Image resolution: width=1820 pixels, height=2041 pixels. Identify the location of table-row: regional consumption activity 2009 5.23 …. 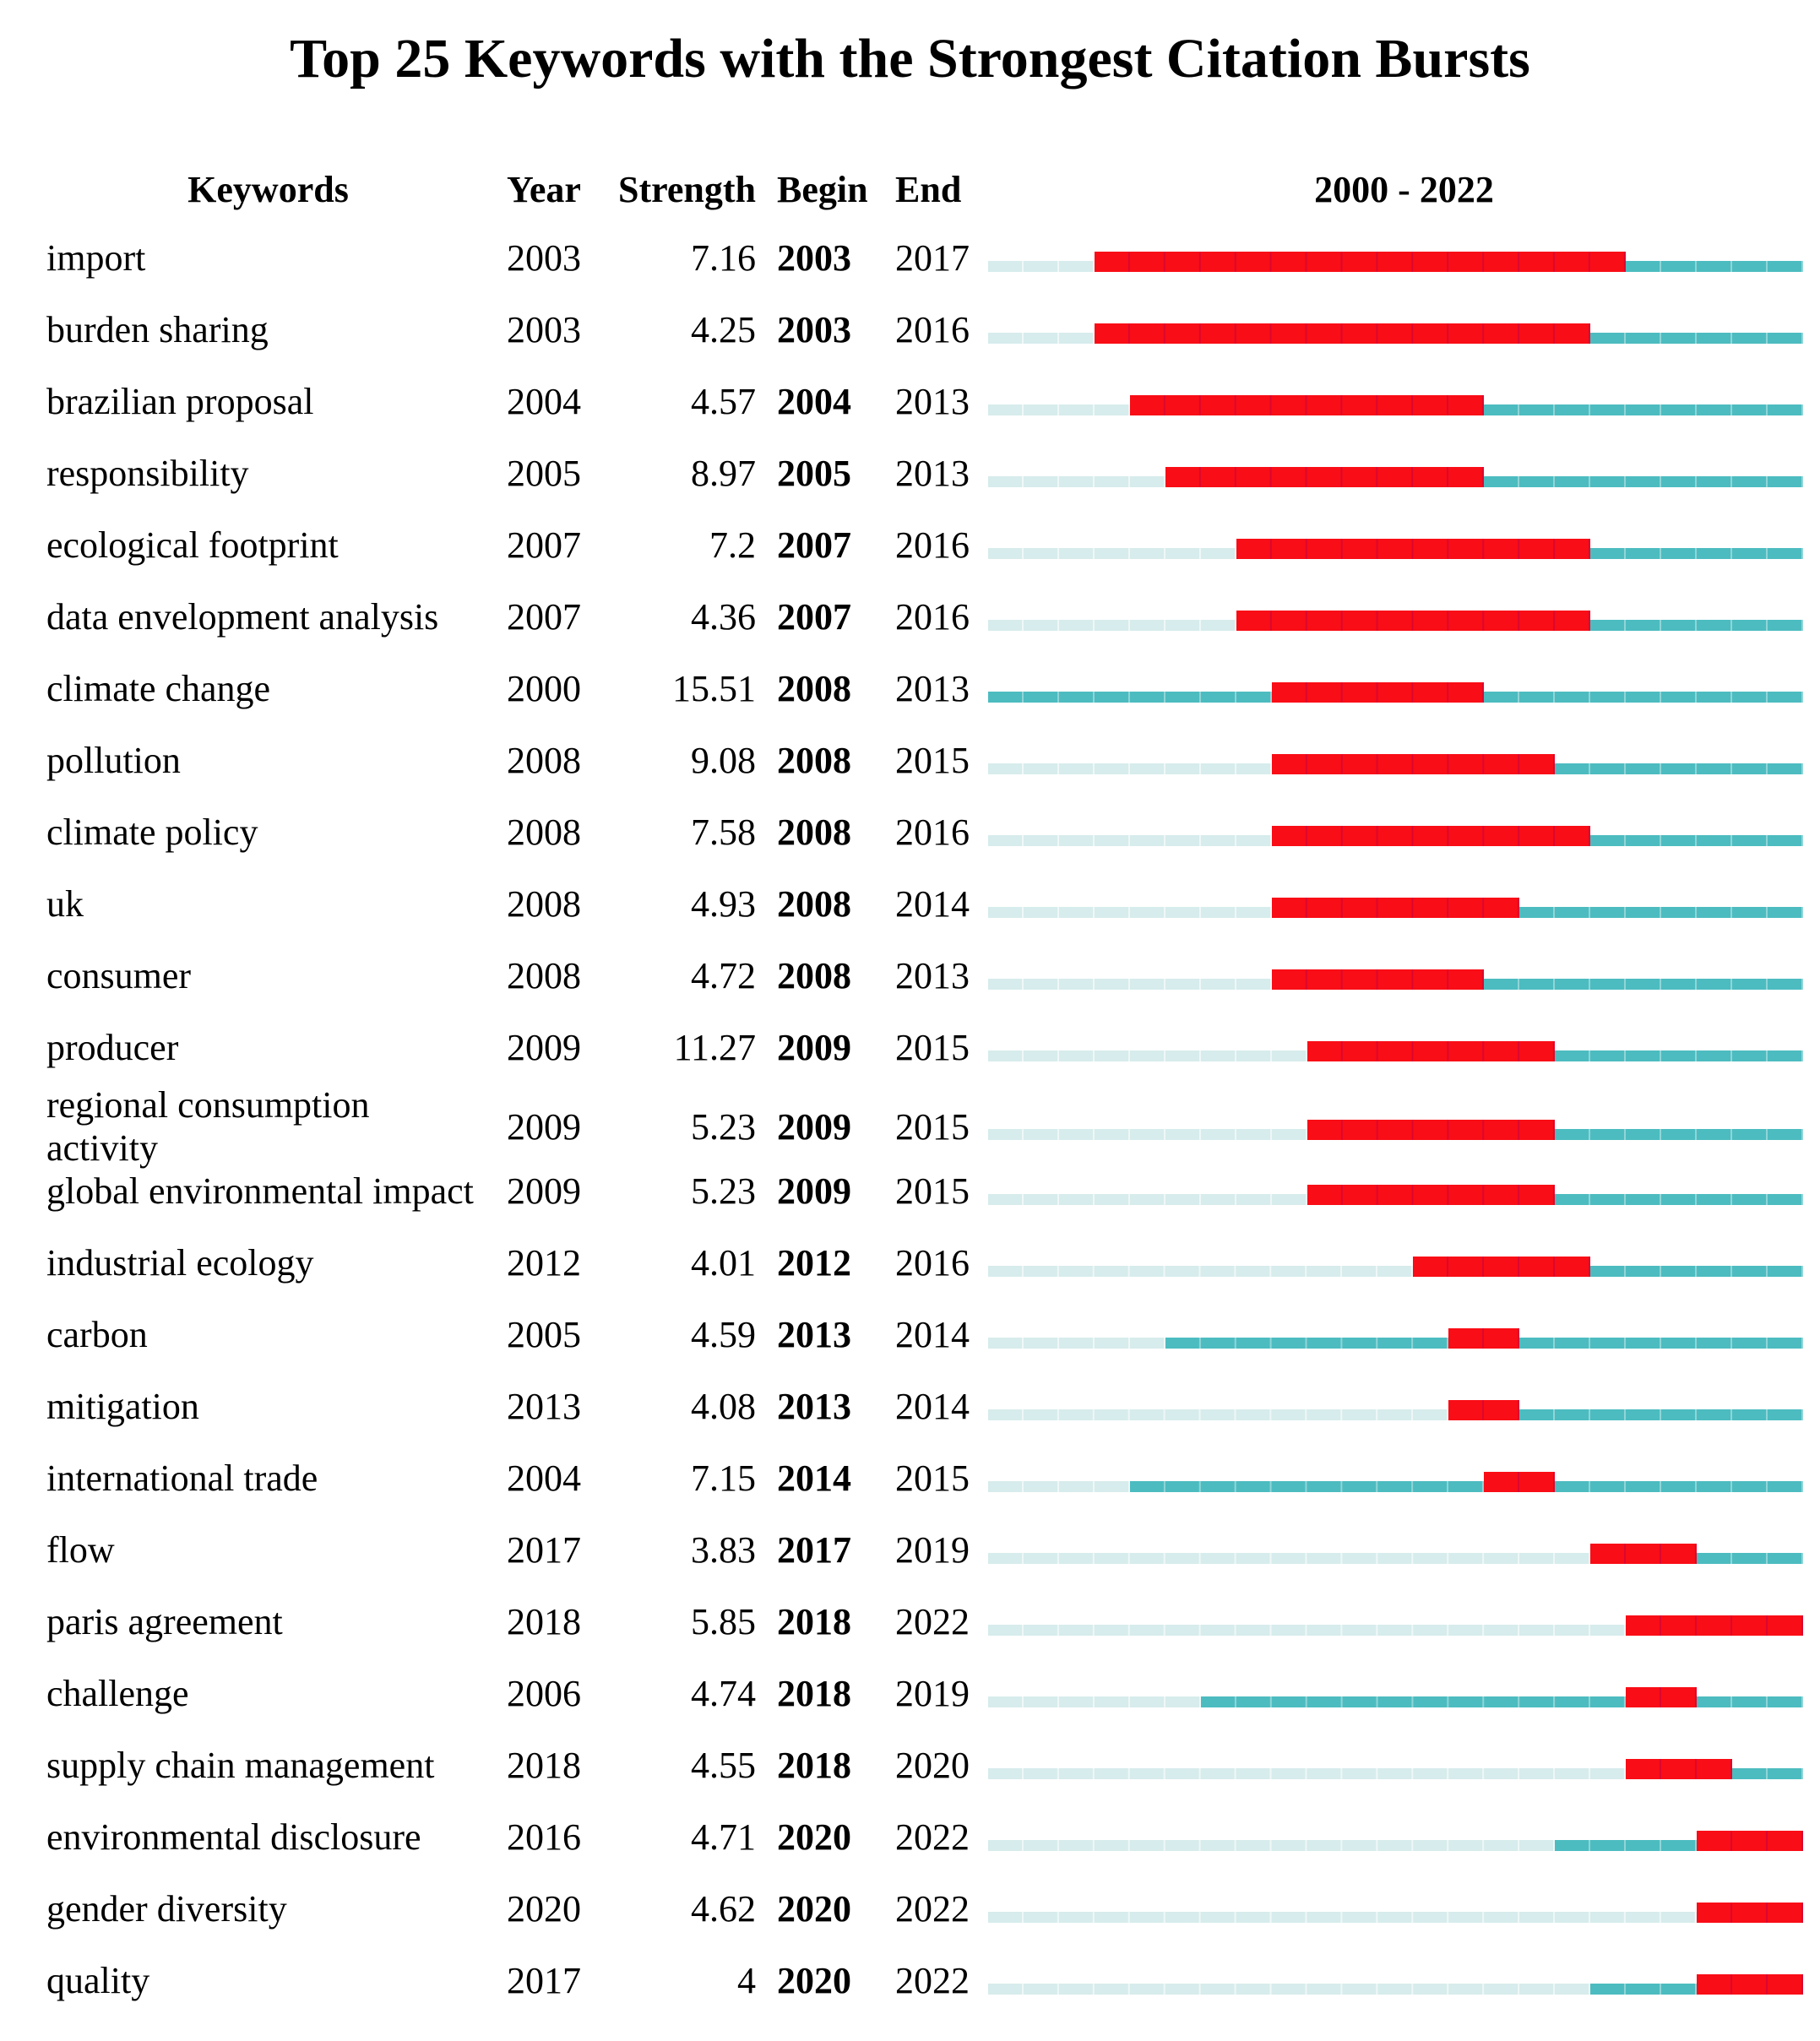
(910, 1126).